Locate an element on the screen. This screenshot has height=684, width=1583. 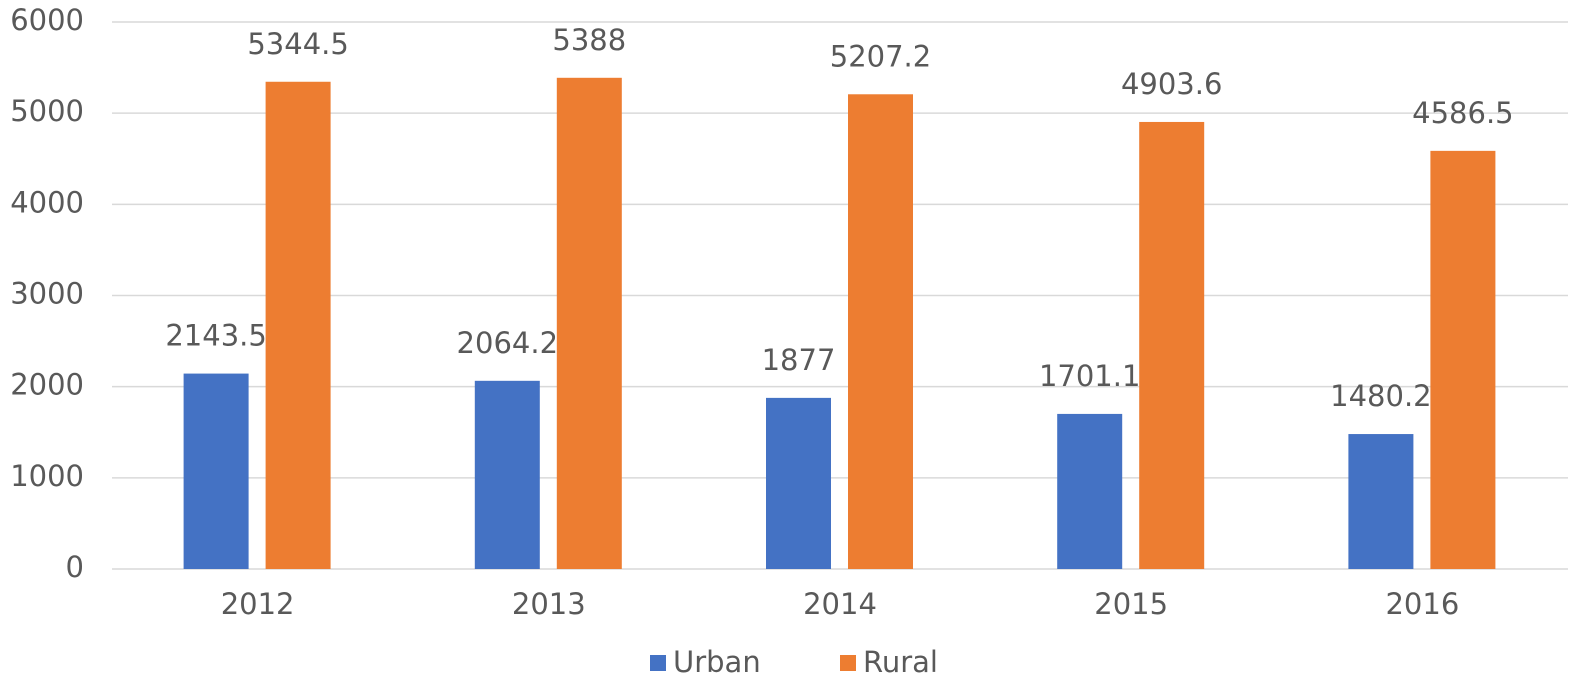
data-label: 1877 is located at coordinates (799, 360).